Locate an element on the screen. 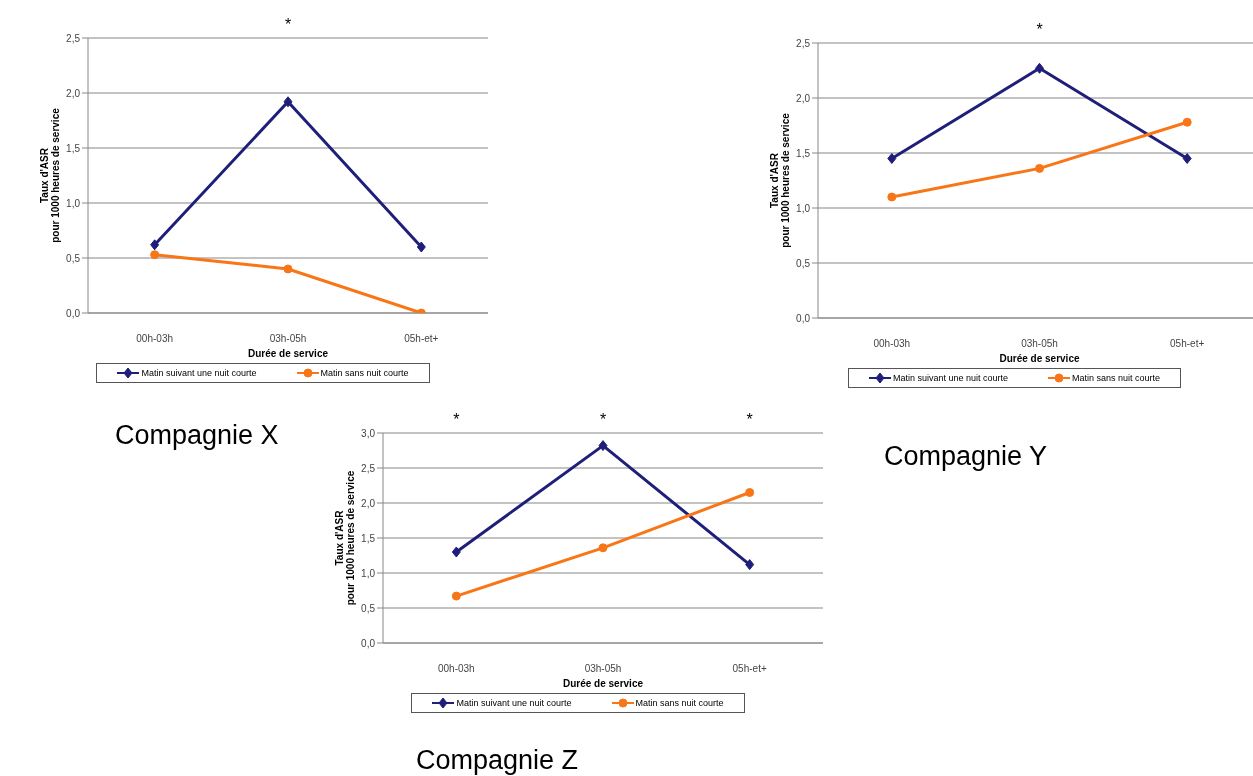 The height and width of the screenshot is (776, 1253). text: Compagnie Z is located at coordinates (497, 760).